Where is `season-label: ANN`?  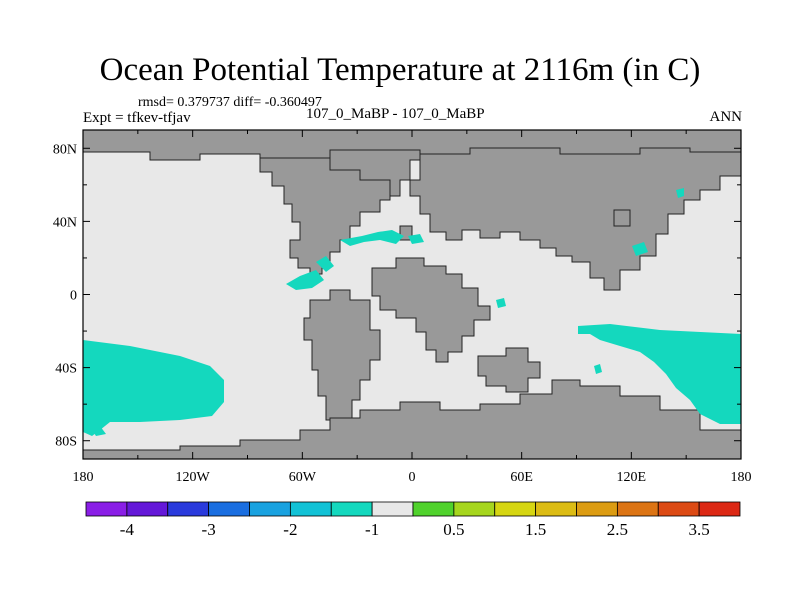 season-label: ANN is located at coordinates (726, 117).